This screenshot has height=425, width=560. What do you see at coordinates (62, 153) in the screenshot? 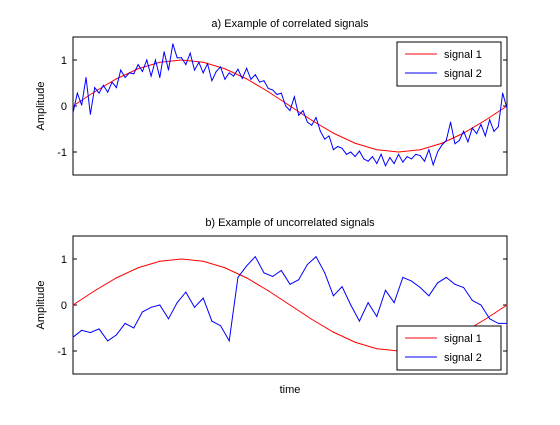
I see `y-tick-label: -1` at bounding box center [62, 153].